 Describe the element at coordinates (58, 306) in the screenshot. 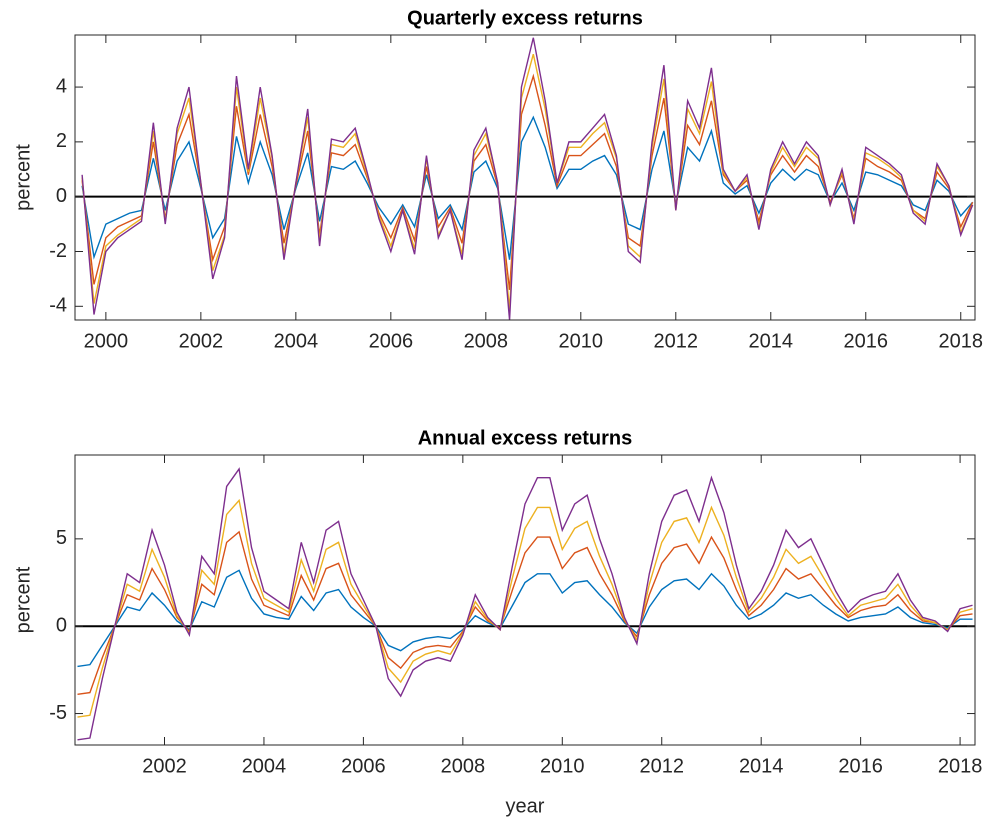

I see `y-tick-label: -4` at that location.